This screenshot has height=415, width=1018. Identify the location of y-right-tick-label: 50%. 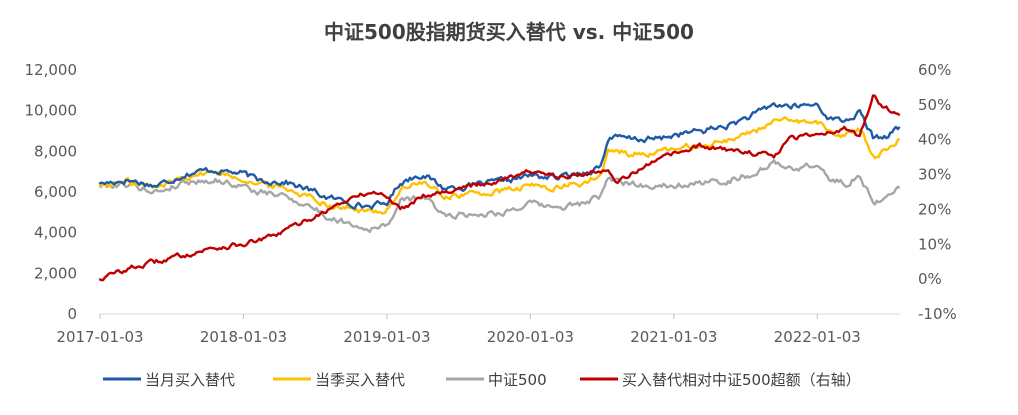
(934, 105).